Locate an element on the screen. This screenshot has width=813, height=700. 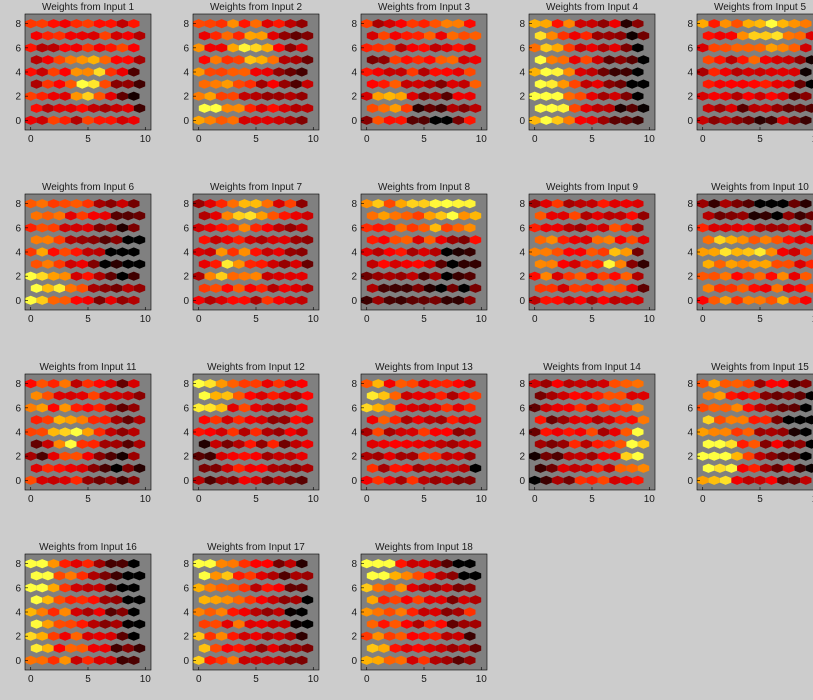
x-tick-label: 10 is located at coordinates (146, 139).